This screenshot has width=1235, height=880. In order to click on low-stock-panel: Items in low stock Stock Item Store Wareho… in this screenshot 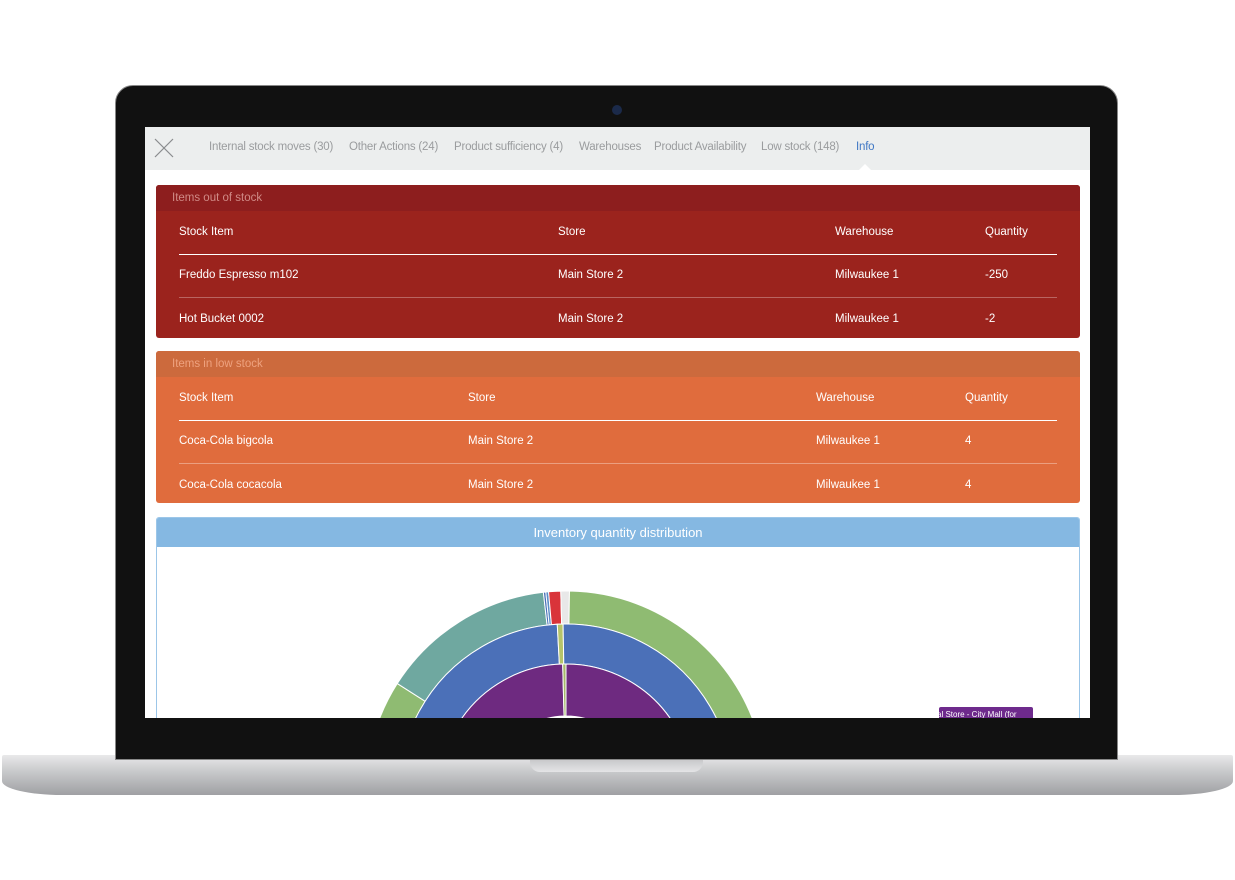, I will do `click(618, 427)`.